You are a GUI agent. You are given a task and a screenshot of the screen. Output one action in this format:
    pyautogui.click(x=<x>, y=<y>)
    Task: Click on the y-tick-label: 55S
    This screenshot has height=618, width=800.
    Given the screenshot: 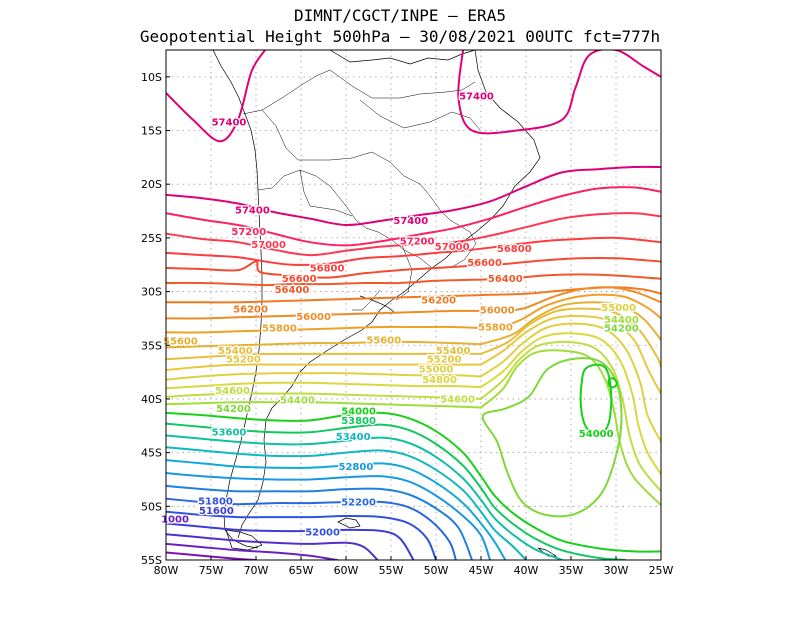 What is the action you would take?
    pyautogui.click(x=151, y=560)
    